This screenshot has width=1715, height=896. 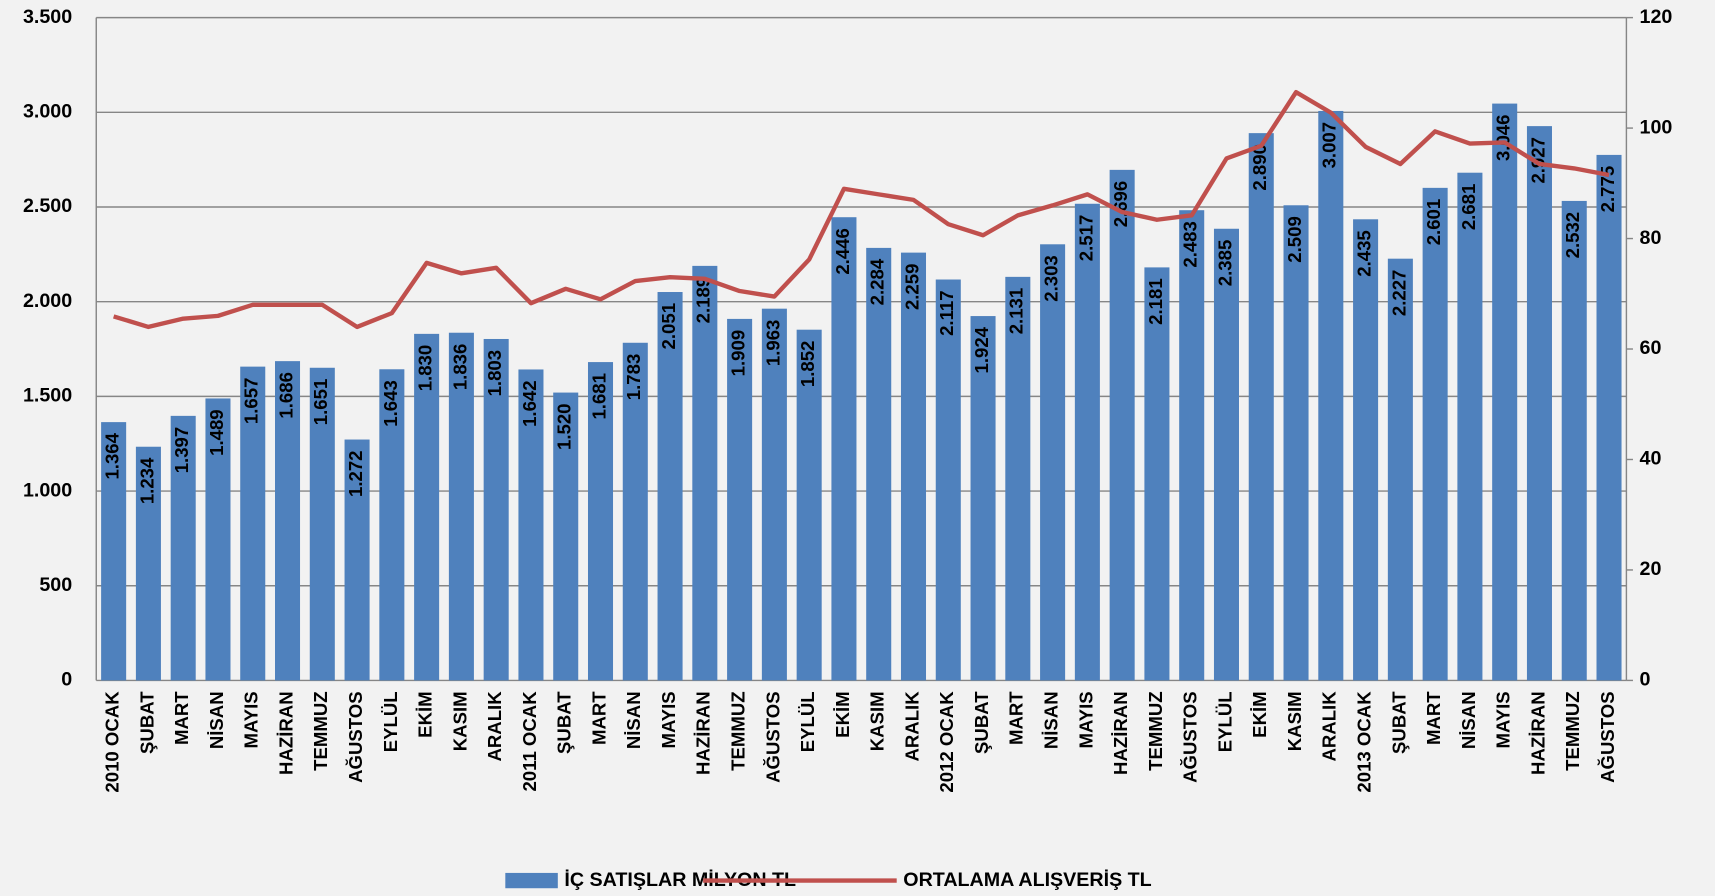 What do you see at coordinates (181, 450) in the screenshot?
I see `data-label: 1.397` at bounding box center [181, 450].